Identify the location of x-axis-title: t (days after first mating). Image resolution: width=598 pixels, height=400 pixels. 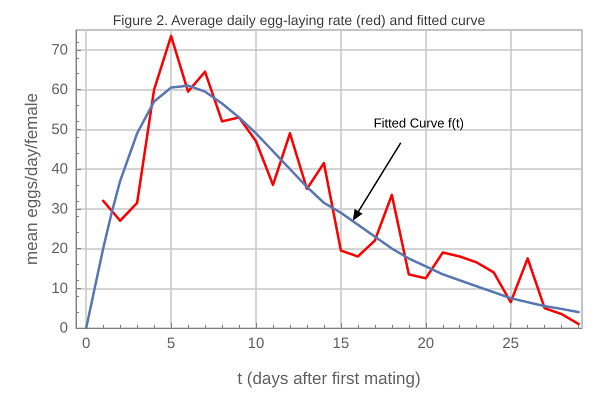
(329, 378).